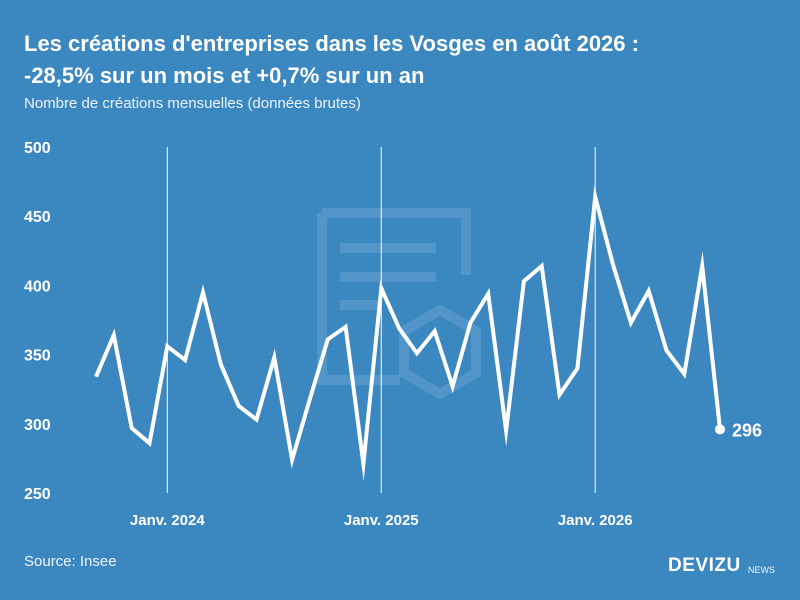 The width and height of the screenshot is (800, 600). I want to click on end-point-marker, so click(720, 429).